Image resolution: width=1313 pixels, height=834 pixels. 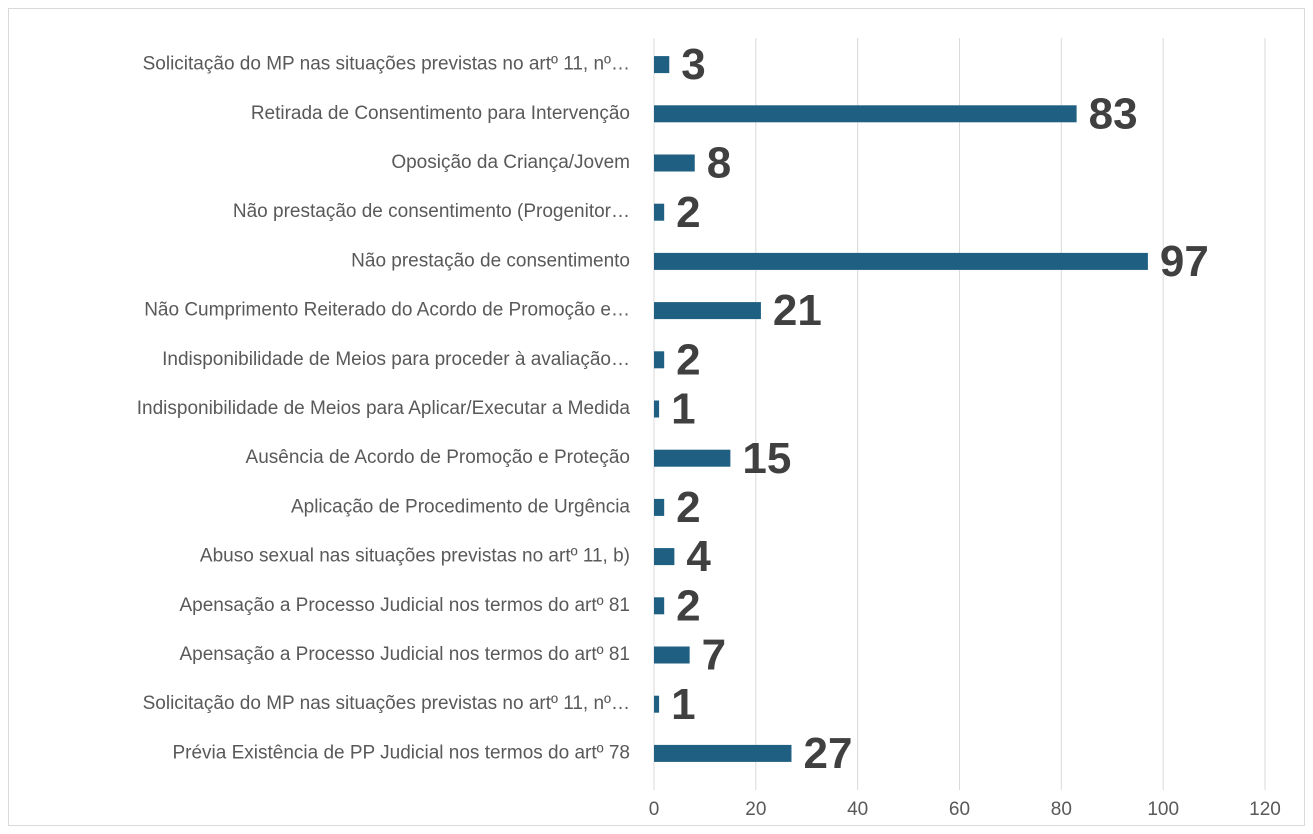 What do you see at coordinates (693, 64) in the screenshot?
I see `data-label: 3` at bounding box center [693, 64].